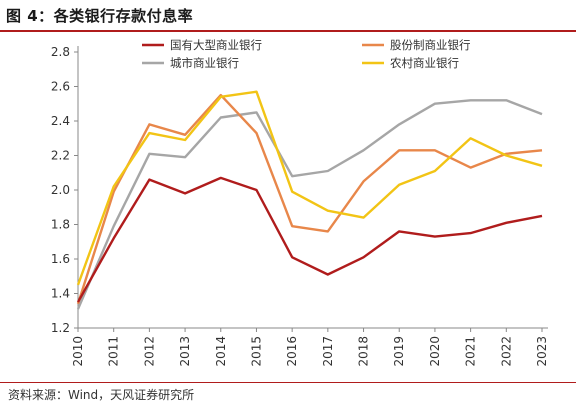 This screenshot has width=576, height=407. I want to click on y-tick-label: 2.0, so click(60, 190).